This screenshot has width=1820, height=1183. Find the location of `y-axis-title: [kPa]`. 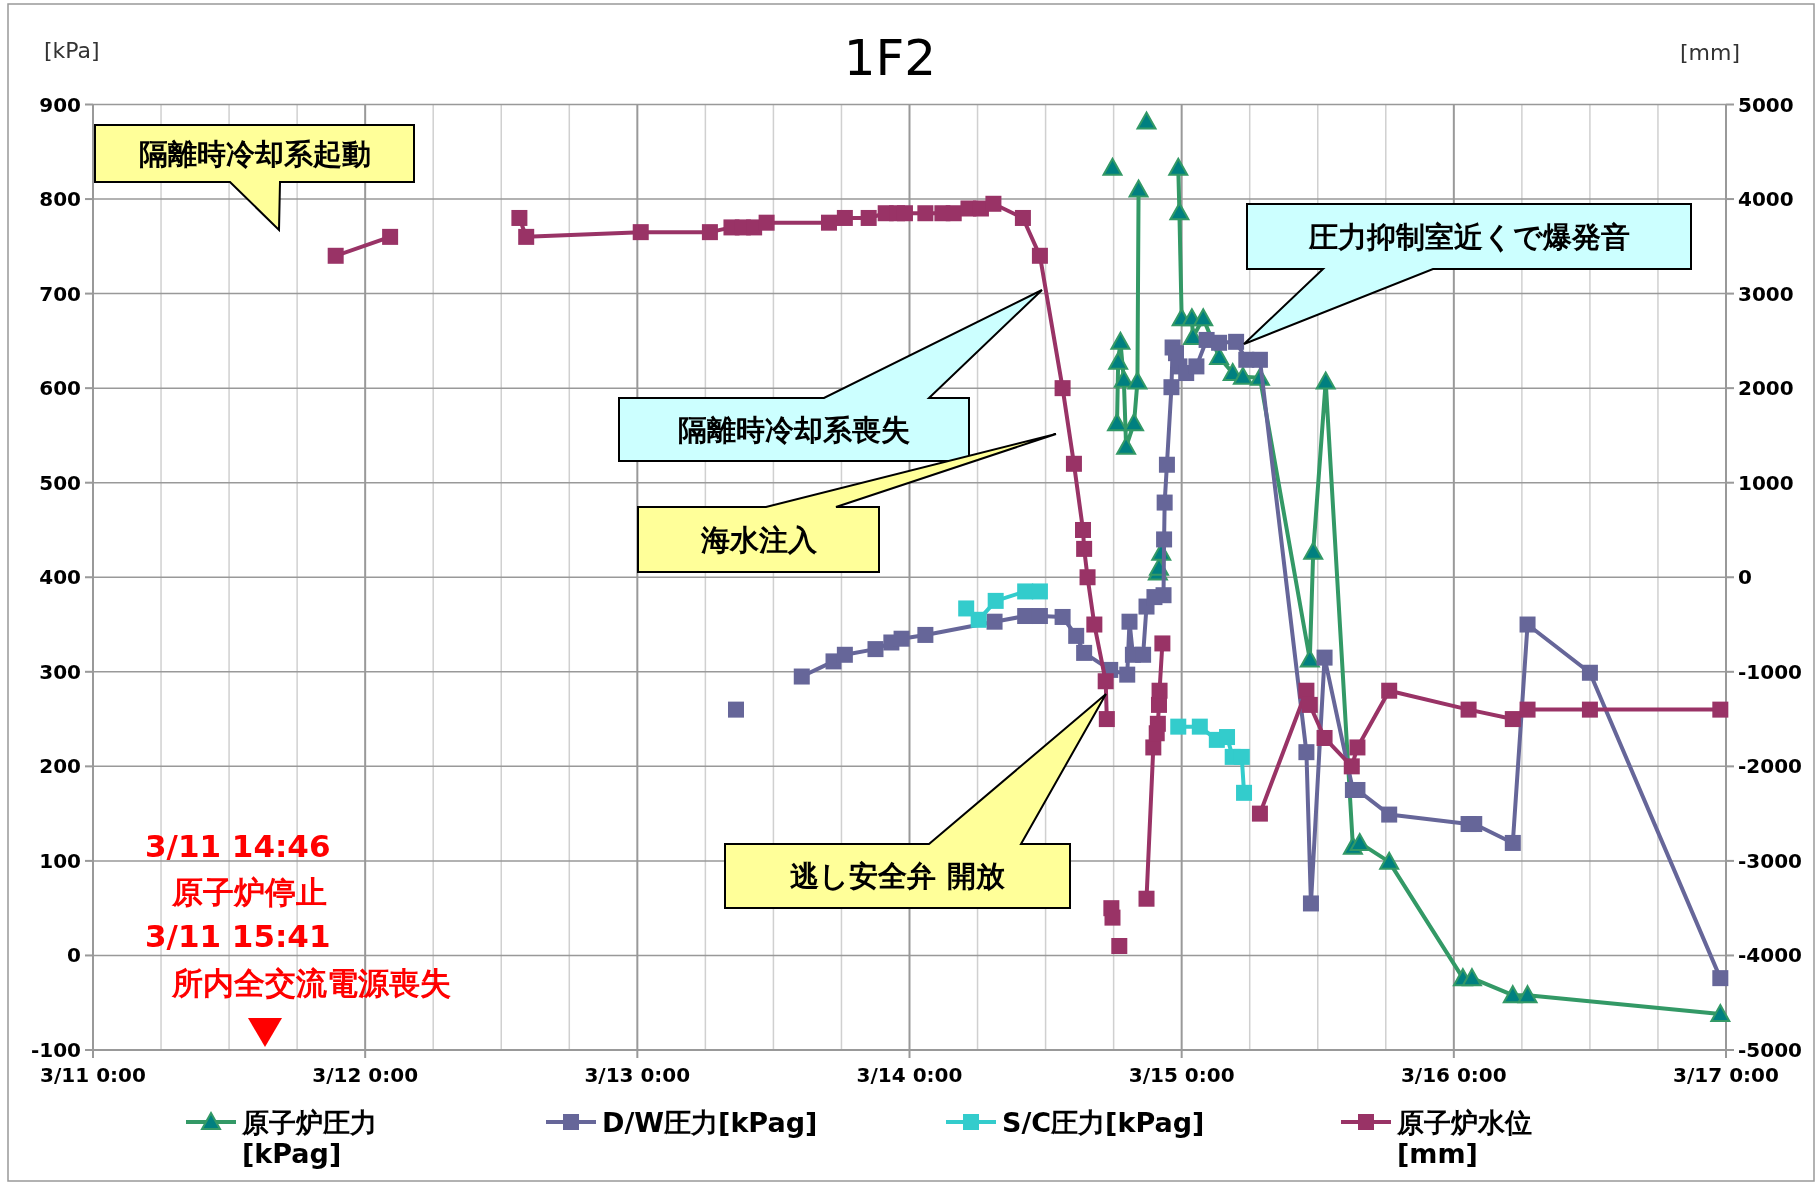

y-axis-title: [kPa] is located at coordinates (72, 50).